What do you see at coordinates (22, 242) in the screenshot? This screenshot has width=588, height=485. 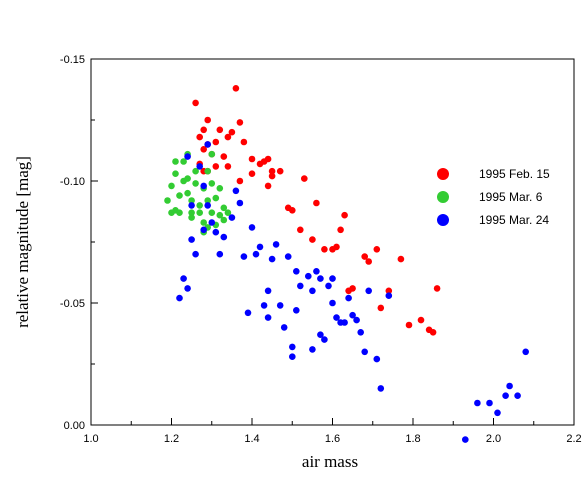 I see `y-axis-label: relative magnitude [mag]` at bounding box center [22, 242].